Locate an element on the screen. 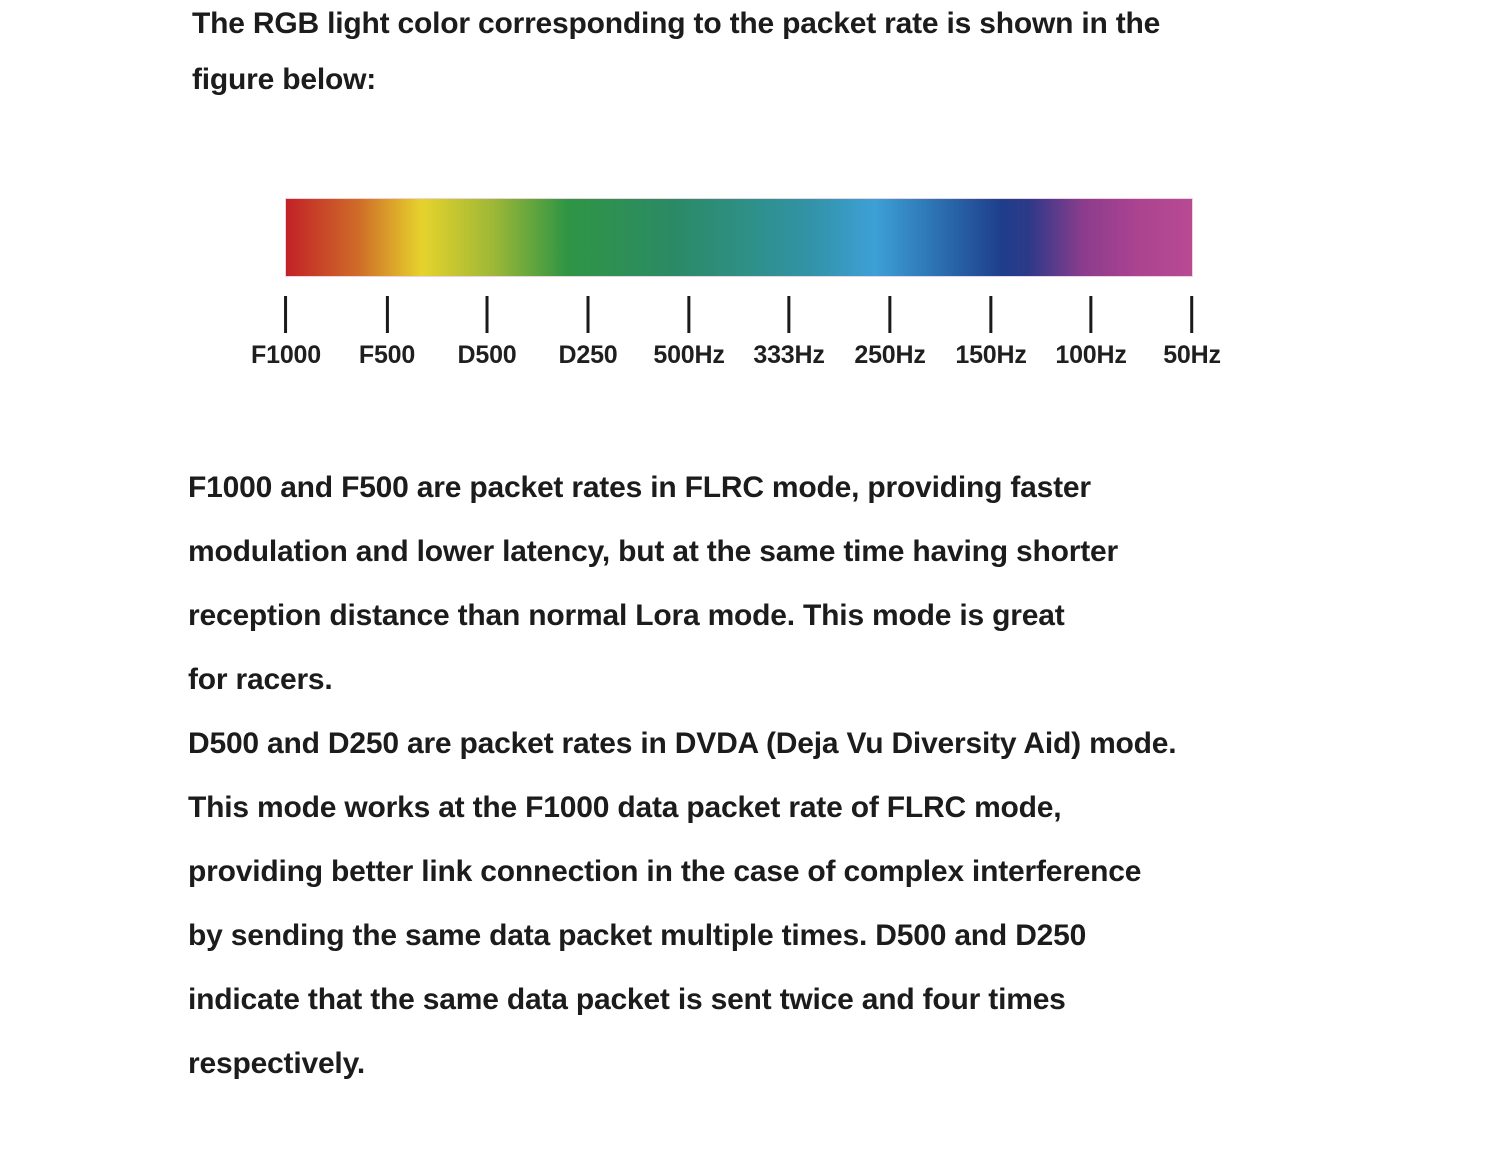 This screenshot has height=1170, width=1500. tick-label: F1000 is located at coordinates (286, 355).